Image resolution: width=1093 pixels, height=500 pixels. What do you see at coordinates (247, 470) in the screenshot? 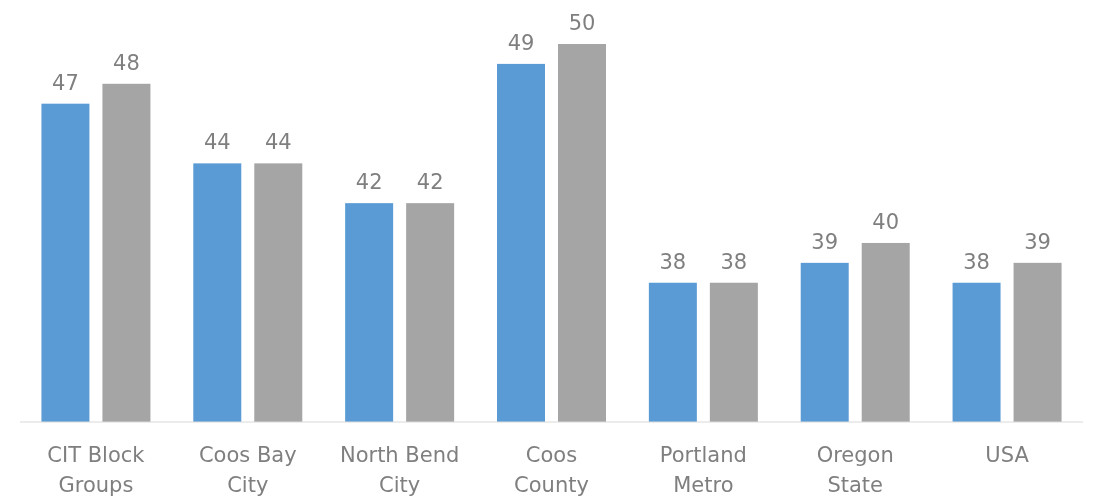
I see `x-tick-label: Coos Bay City` at bounding box center [247, 470].